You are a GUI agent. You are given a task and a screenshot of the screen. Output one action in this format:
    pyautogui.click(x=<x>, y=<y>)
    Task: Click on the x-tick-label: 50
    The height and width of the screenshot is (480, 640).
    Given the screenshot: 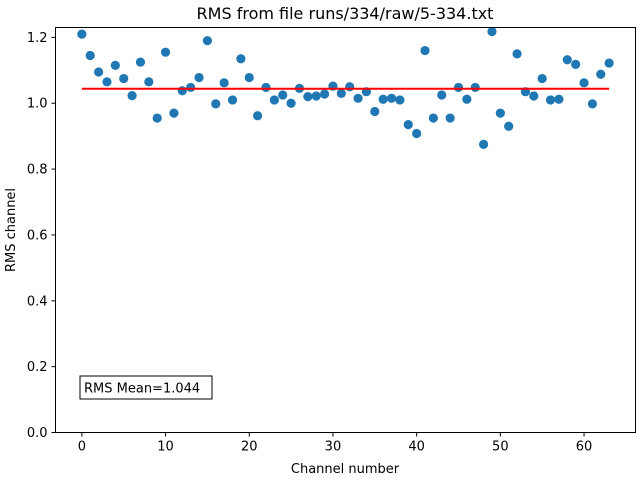 What is the action you would take?
    pyautogui.click(x=500, y=447)
    